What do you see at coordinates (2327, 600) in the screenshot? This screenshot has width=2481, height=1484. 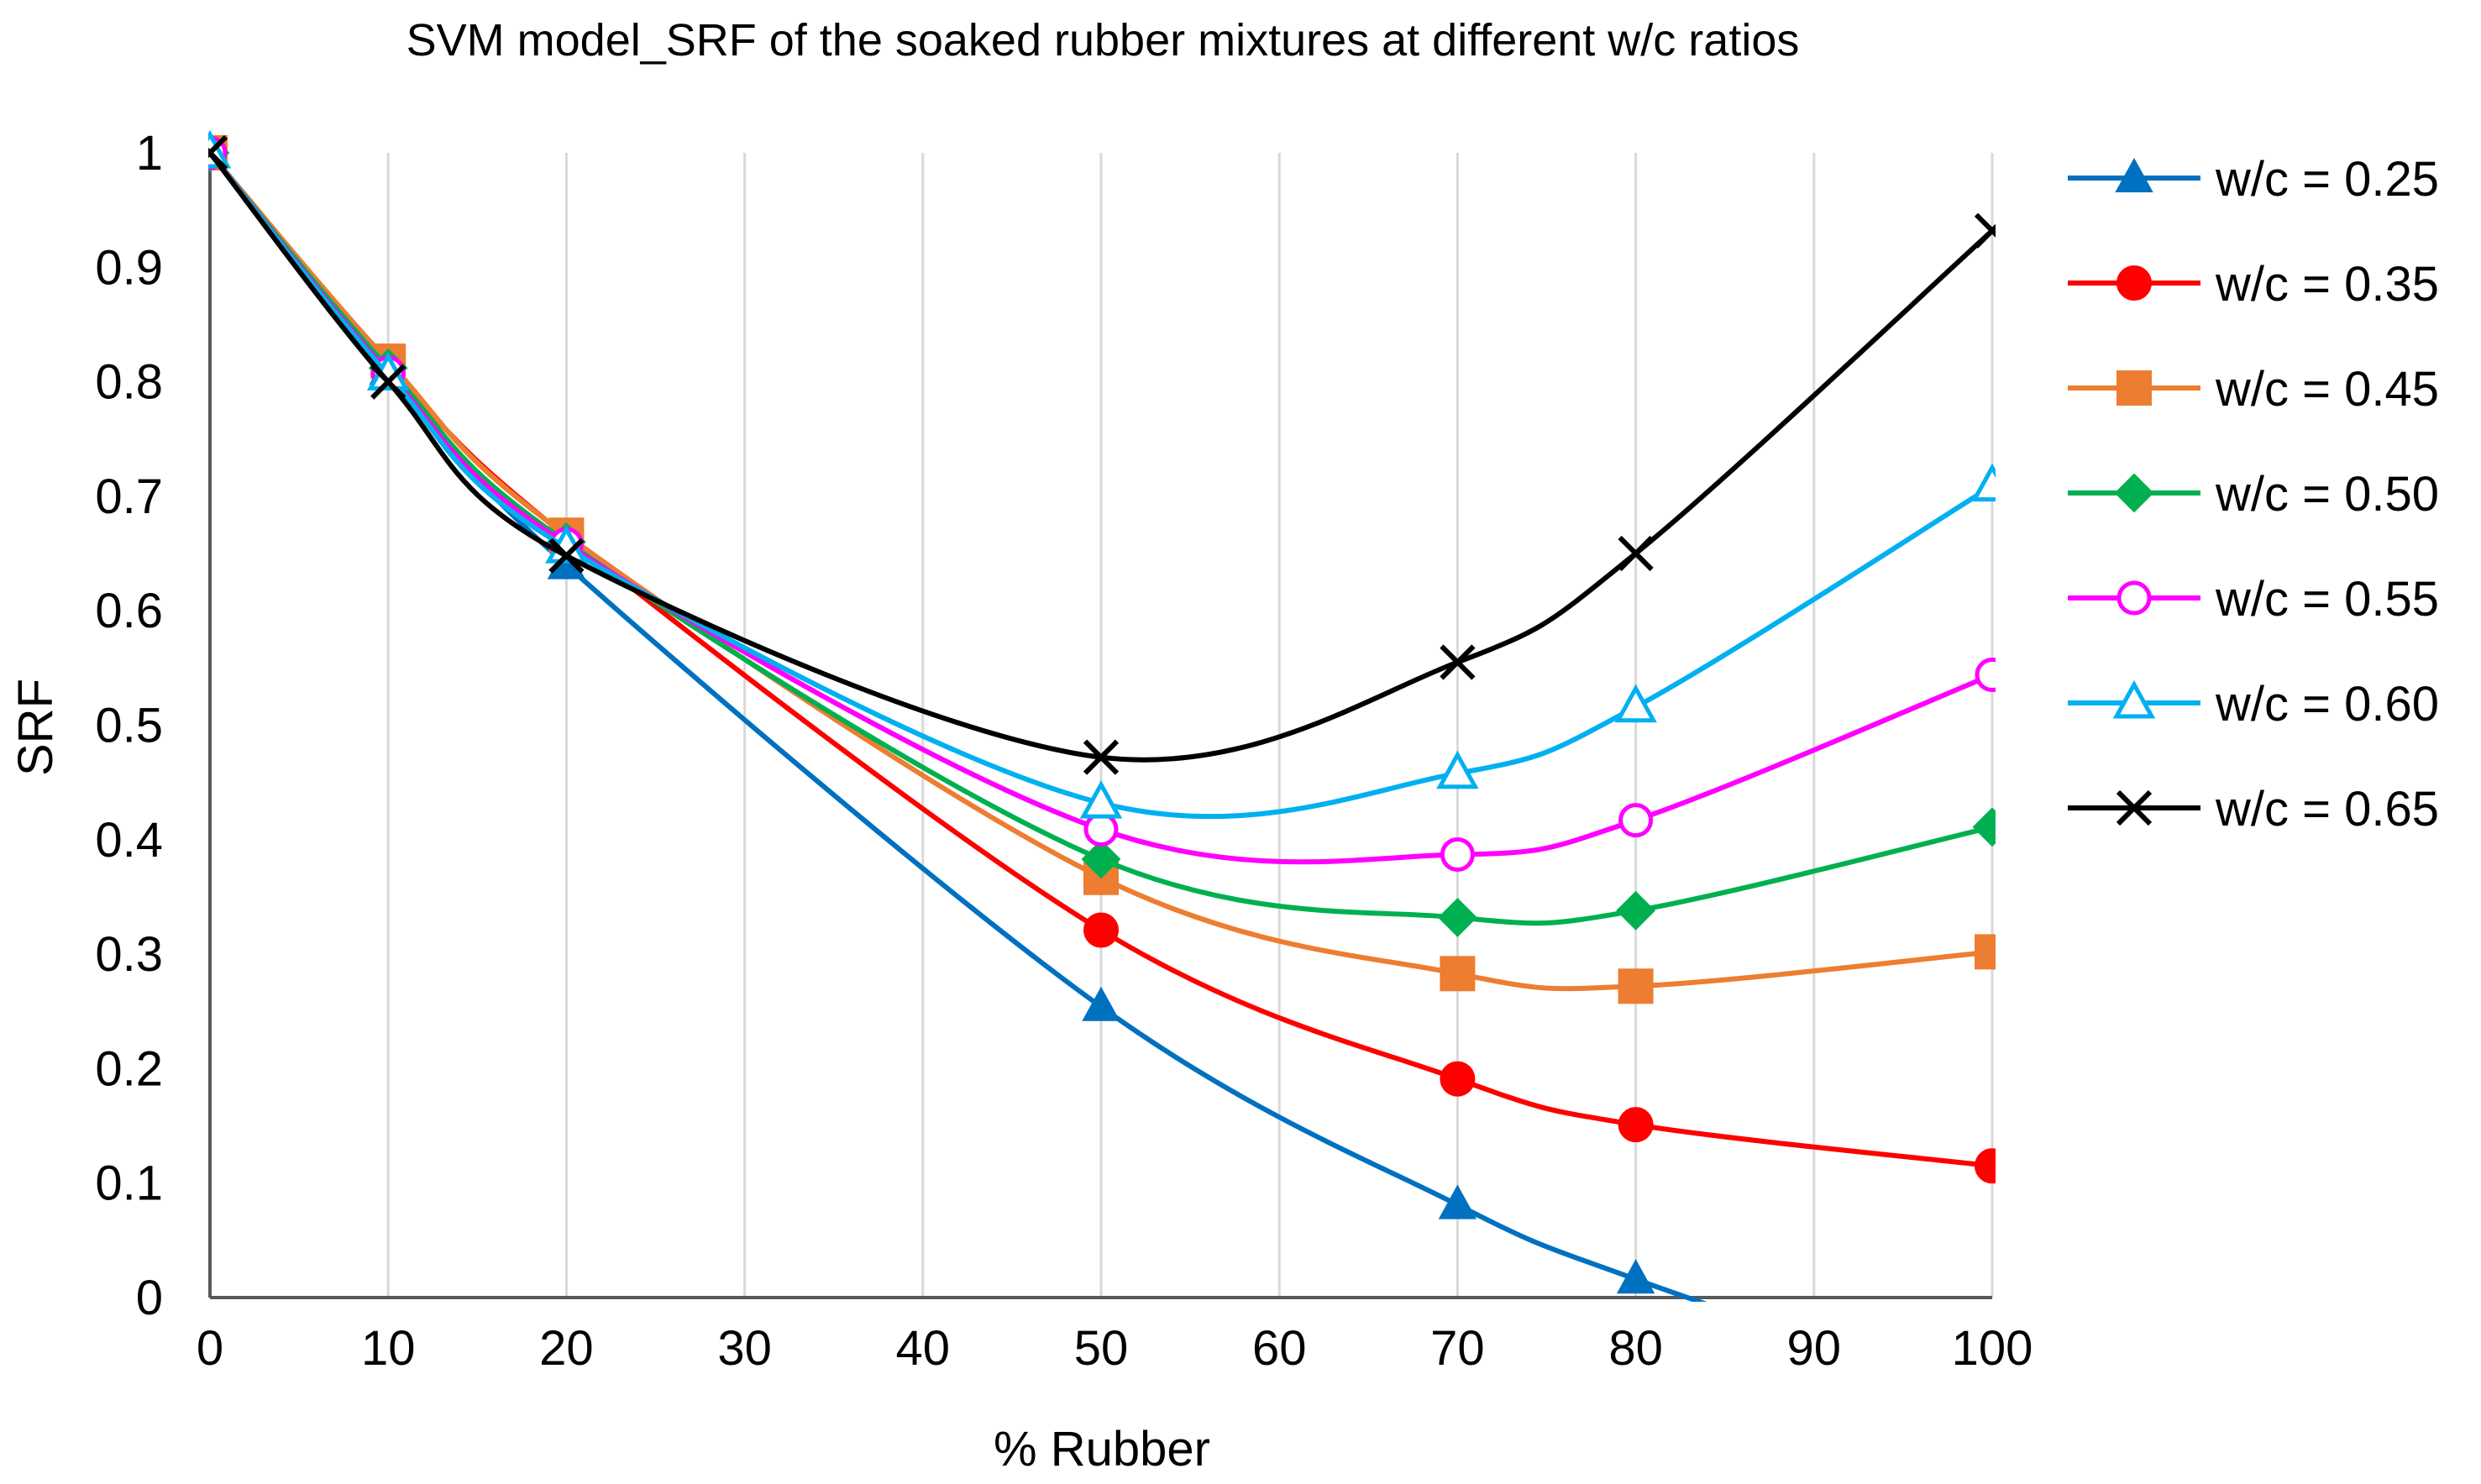 I see `legend-label: w/c = 0.55` at bounding box center [2327, 600].